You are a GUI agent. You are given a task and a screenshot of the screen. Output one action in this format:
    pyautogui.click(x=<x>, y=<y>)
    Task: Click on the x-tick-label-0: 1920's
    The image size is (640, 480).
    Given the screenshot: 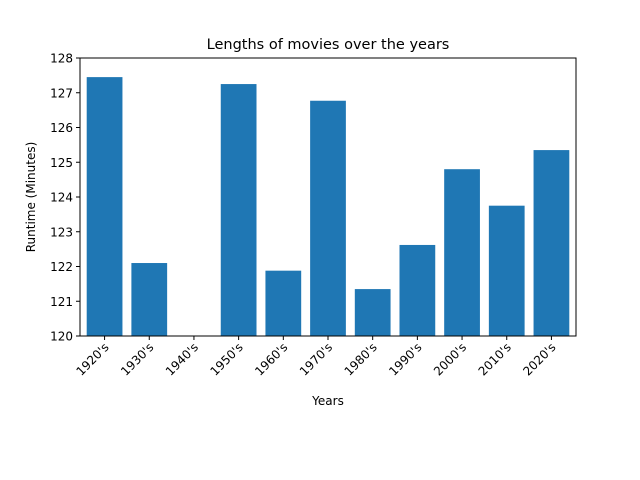 What is the action you would take?
    pyautogui.click(x=92, y=359)
    